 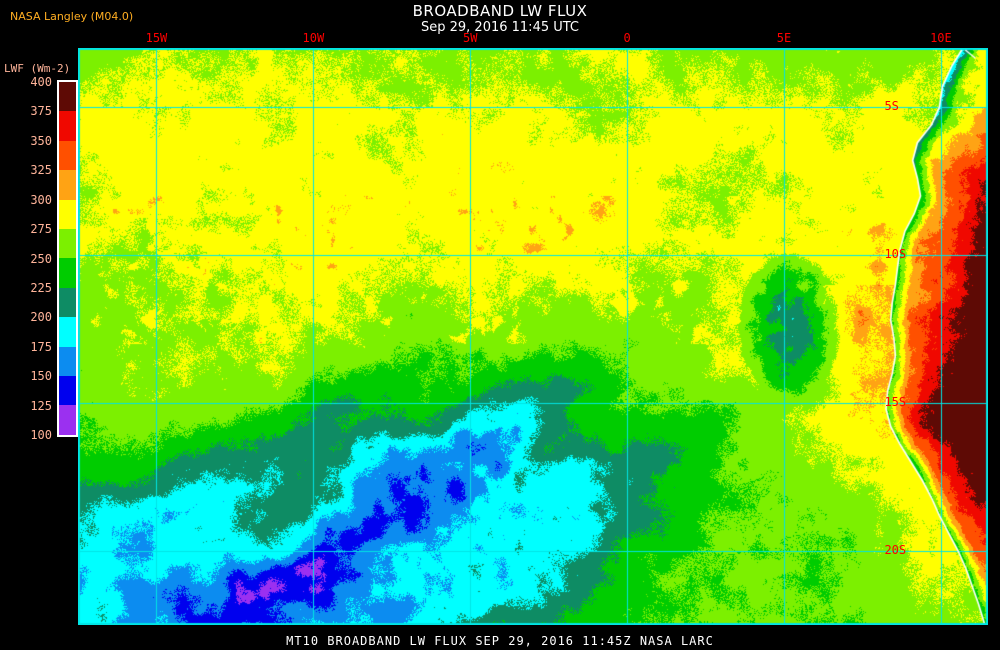 What do you see at coordinates (41, 346) in the screenshot?
I see `colorbar-tick-label: 175` at bounding box center [41, 346].